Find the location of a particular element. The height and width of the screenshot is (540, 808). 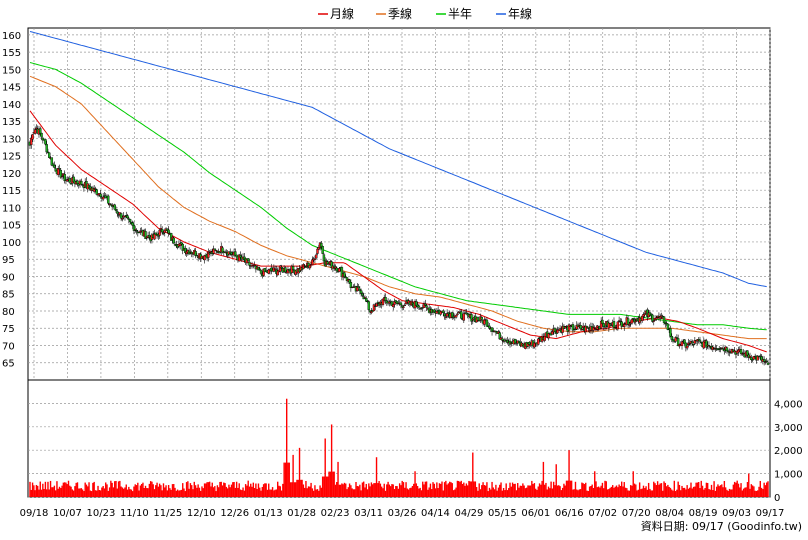

date-tick-label: 05/15 is located at coordinates (502, 513).